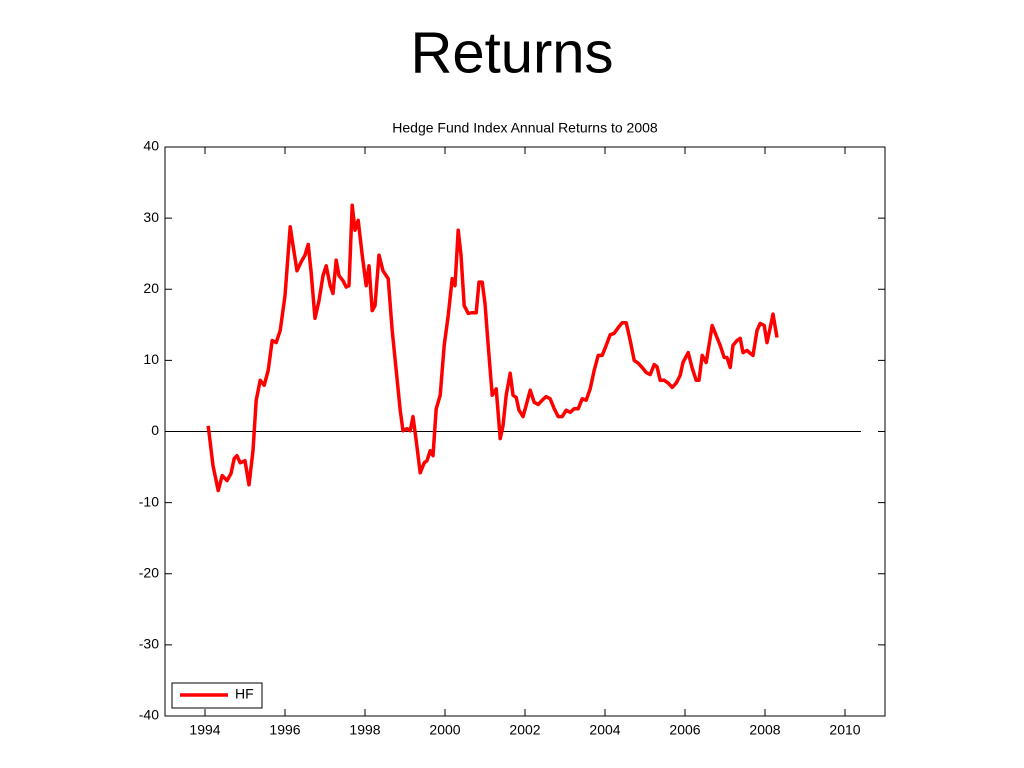  I want to click on y-tick-label: -20, so click(149, 572).